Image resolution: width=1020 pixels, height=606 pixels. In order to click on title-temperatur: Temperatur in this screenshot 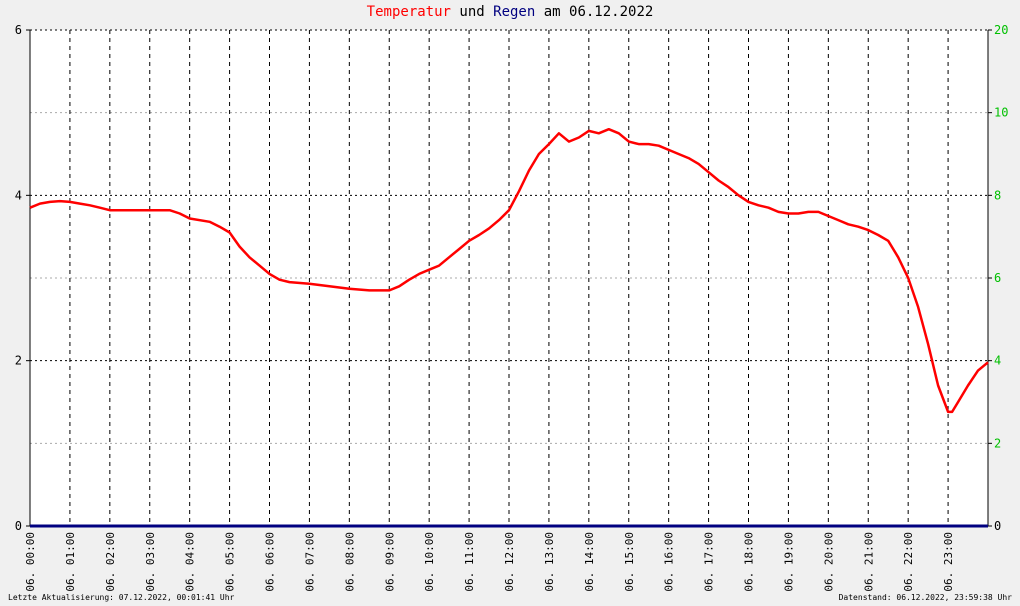, I will do `click(408, 12)`.